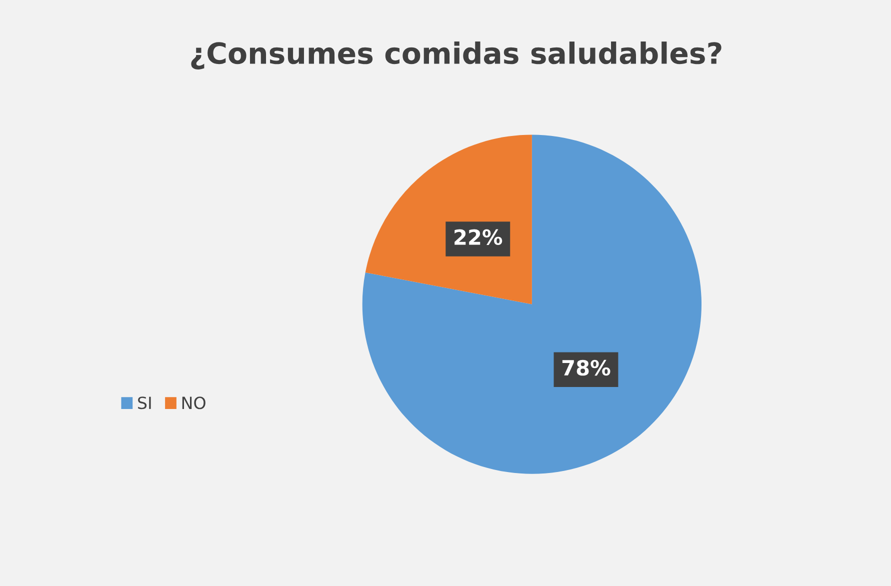 This screenshot has width=891, height=586. What do you see at coordinates (456, 56) in the screenshot?
I see `chart-title: ¿Consumes comidas saludables?` at bounding box center [456, 56].